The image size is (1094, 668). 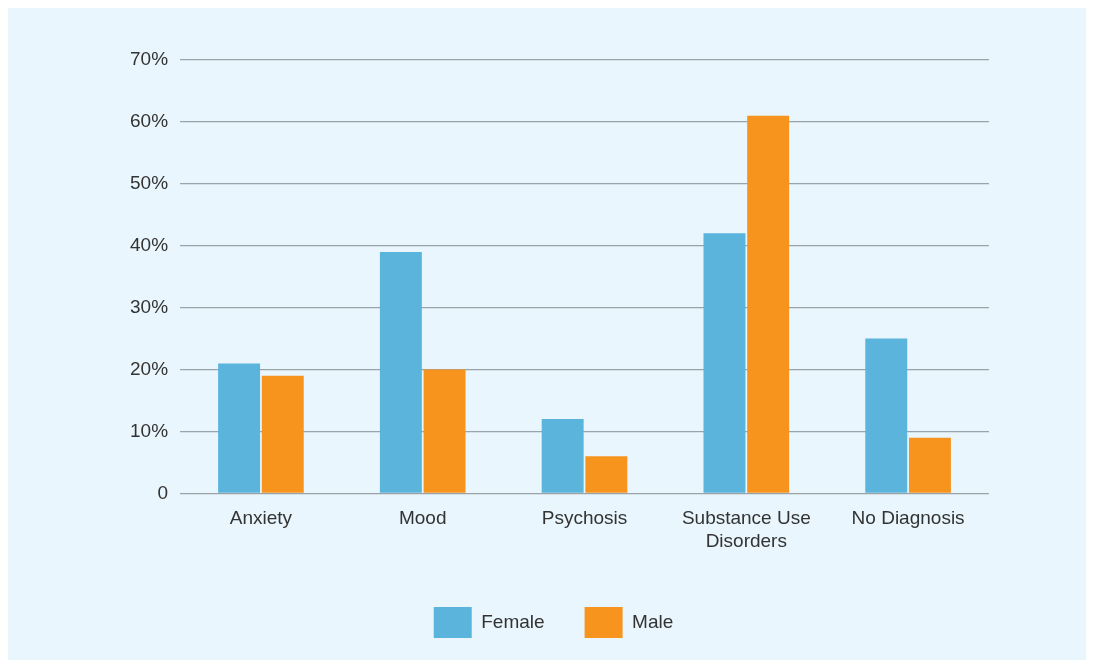 I want to click on x-tick-label: No Diagnosis, so click(x=908, y=518).